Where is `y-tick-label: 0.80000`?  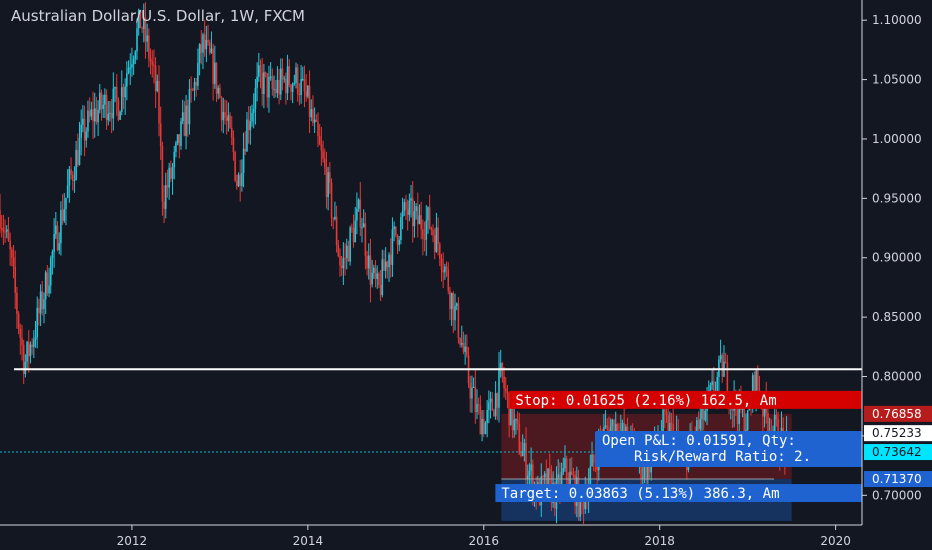
y-tick-label: 0.80000 is located at coordinates (897, 377).